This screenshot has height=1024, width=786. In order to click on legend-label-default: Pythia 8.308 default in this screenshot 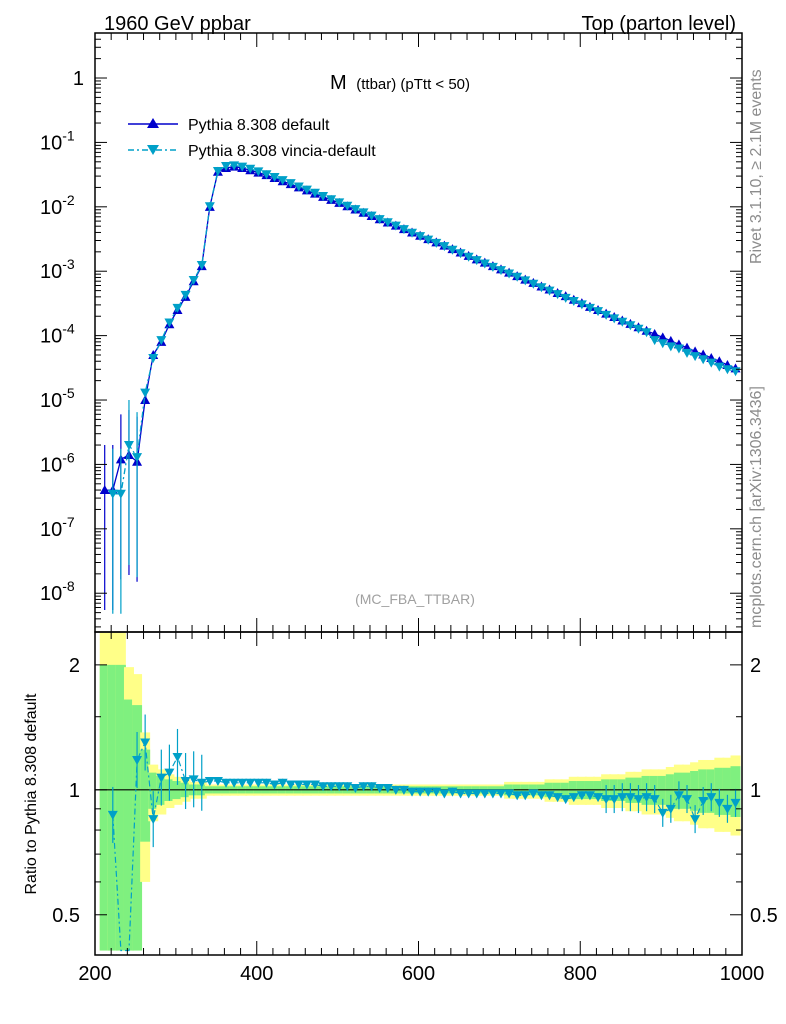, I will do `click(259, 125)`.